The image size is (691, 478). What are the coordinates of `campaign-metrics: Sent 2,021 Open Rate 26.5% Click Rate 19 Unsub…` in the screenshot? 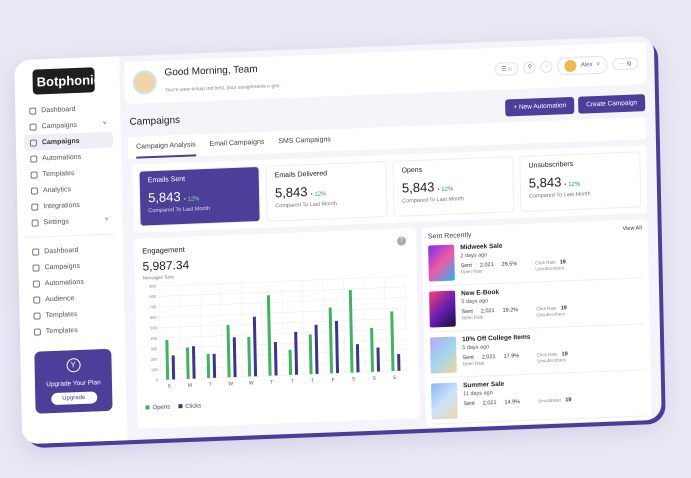 It's located at (512, 266).